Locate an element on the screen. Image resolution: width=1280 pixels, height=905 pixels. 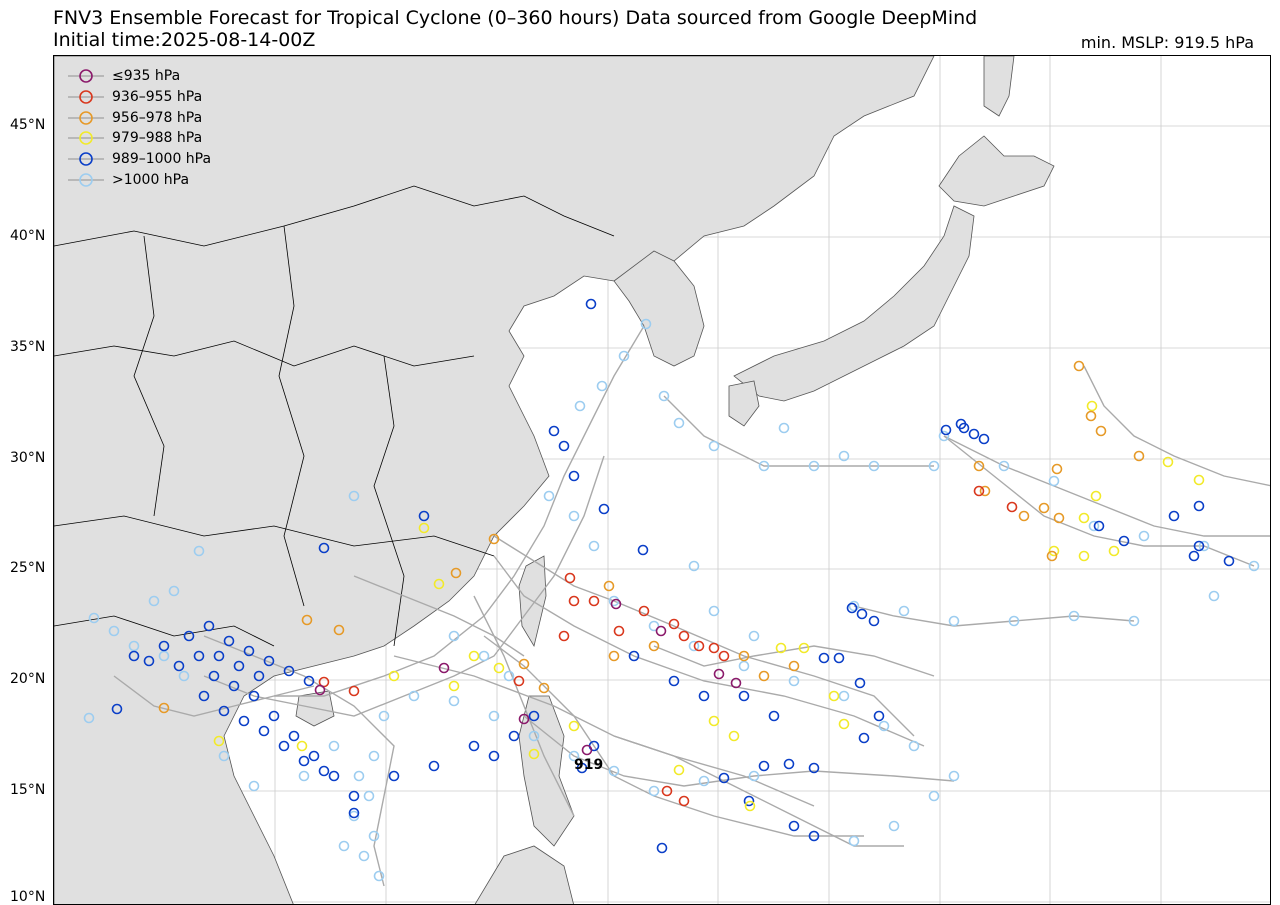
legend-label: 989–1000 hPa is located at coordinates (162, 159).